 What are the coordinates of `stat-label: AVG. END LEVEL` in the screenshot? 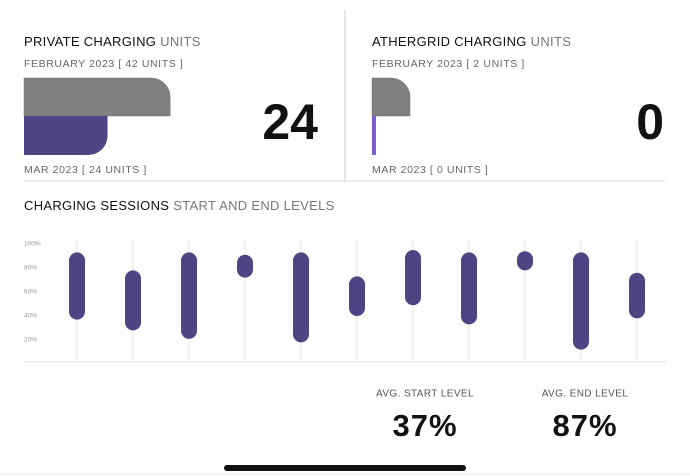 It's located at (585, 394).